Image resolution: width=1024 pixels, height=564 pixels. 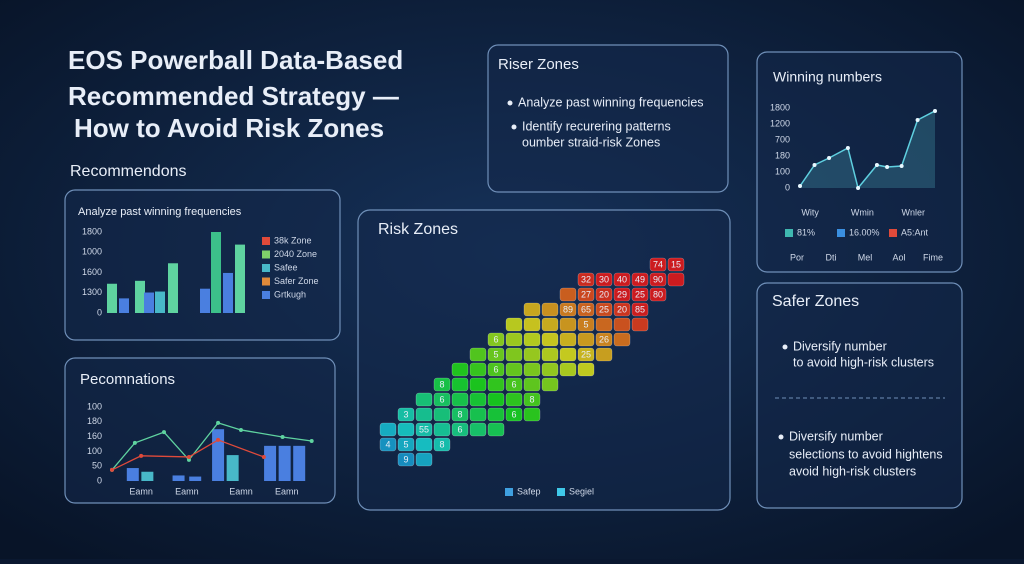 I want to click on cell-label: 65, so click(x=586, y=309).